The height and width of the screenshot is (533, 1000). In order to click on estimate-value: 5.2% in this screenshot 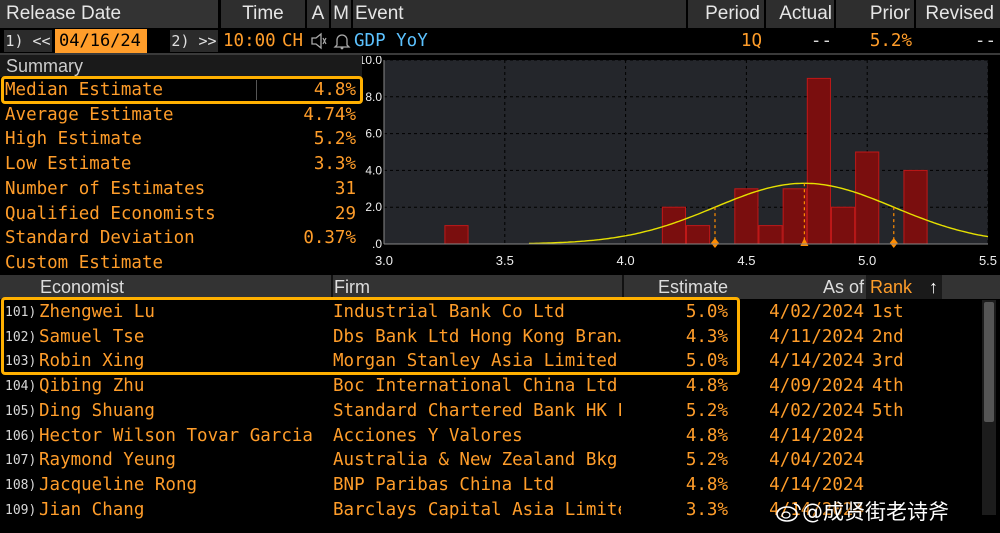, I will do `click(706, 410)`.